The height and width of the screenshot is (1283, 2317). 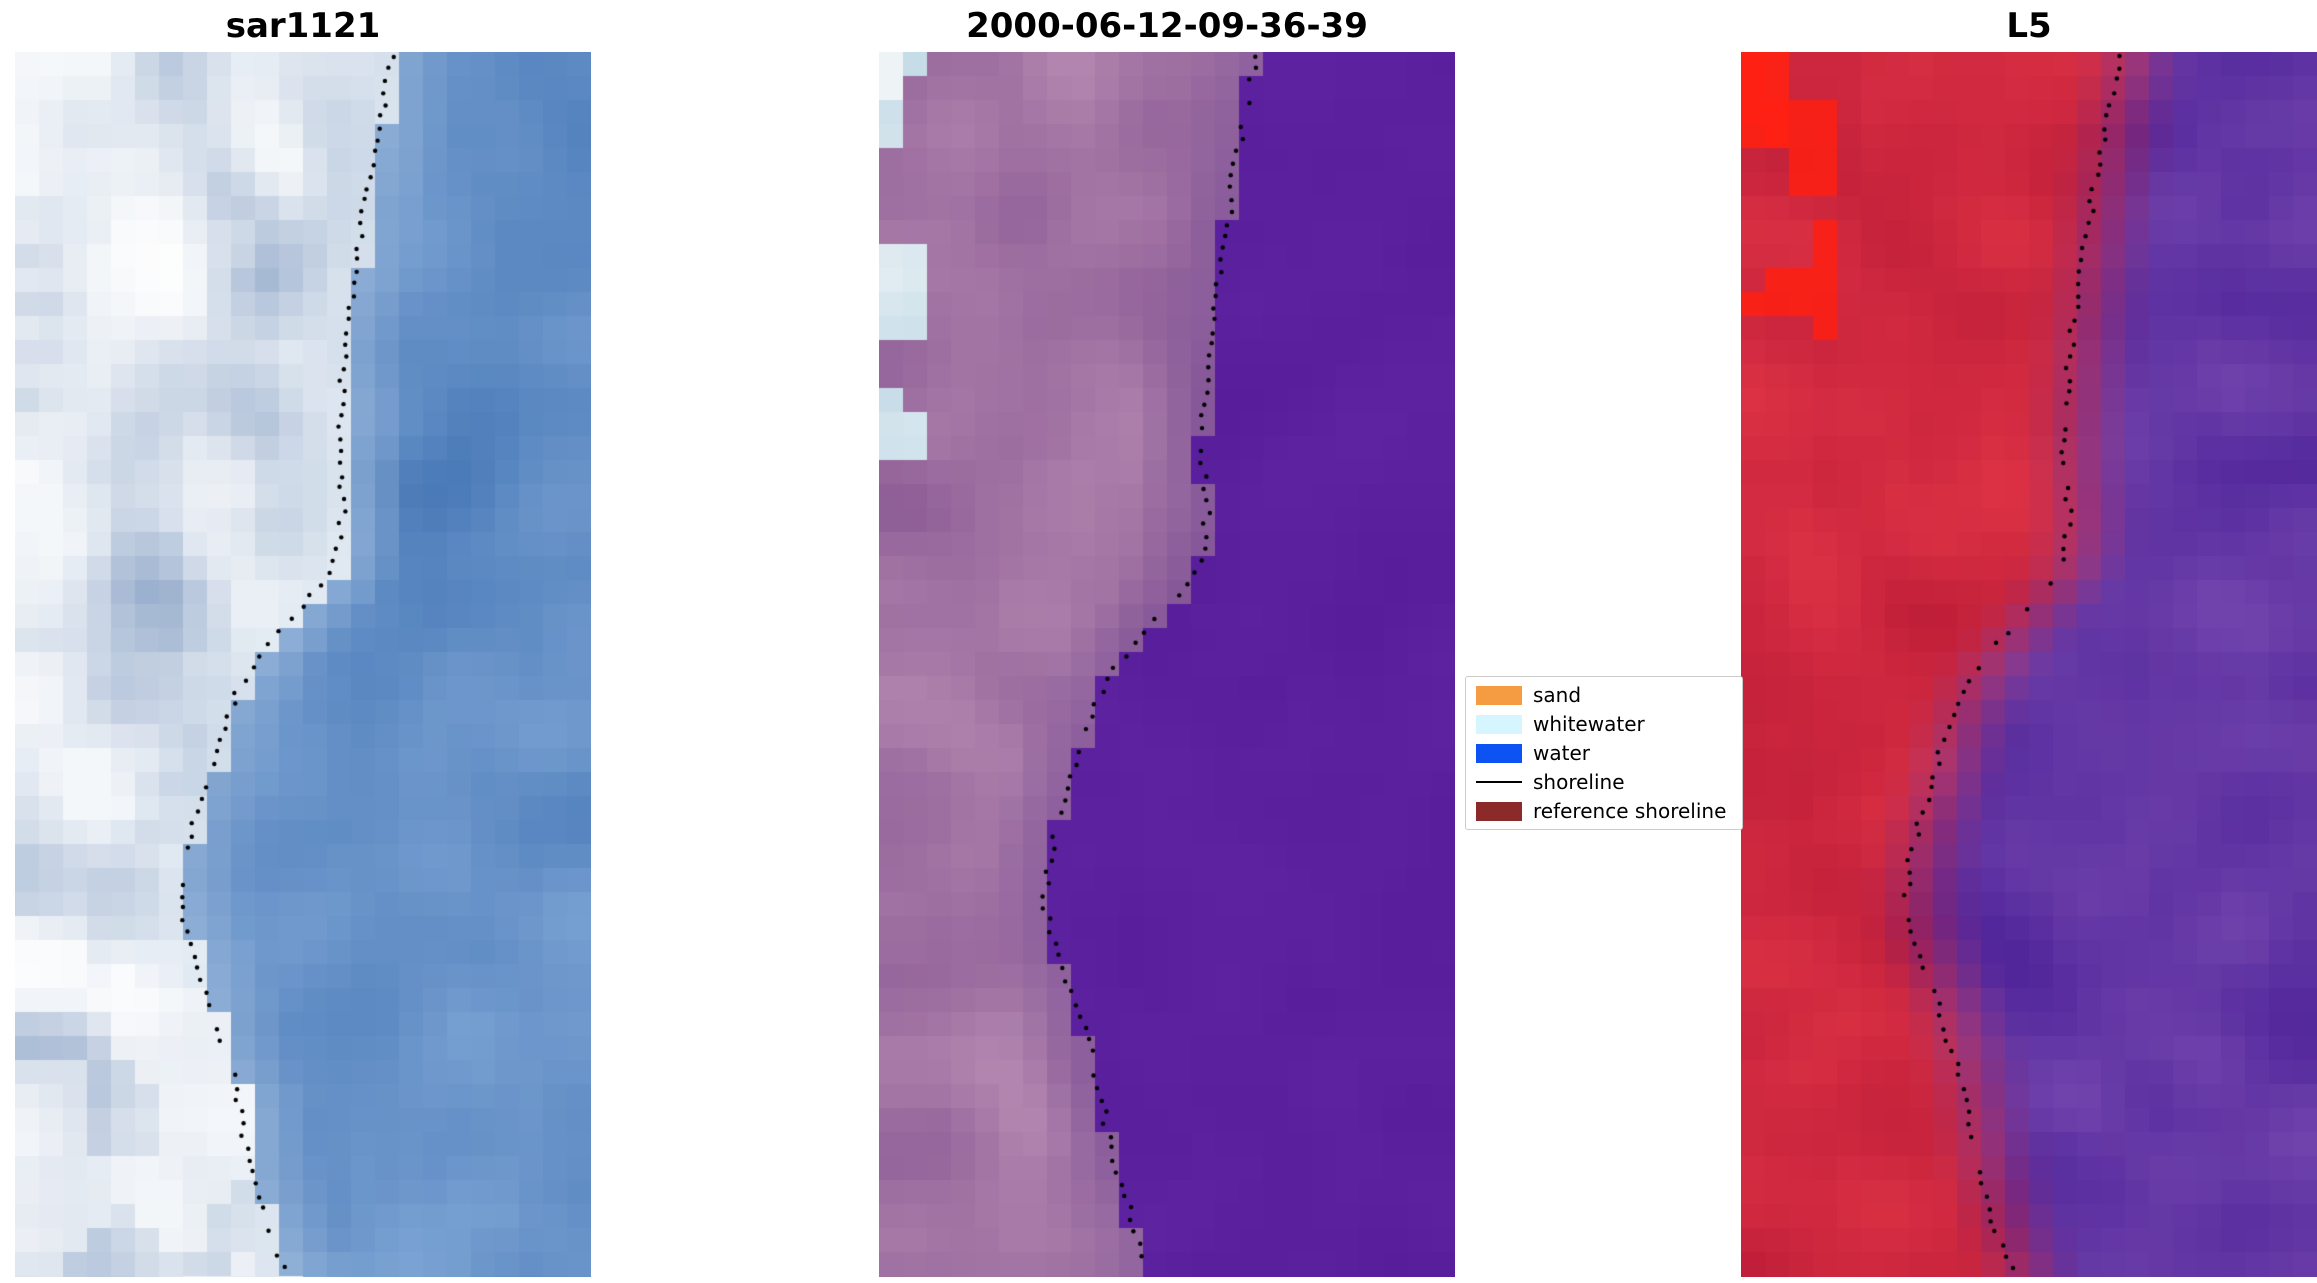 I want to click on sand-swatch, so click(x=1499, y=695).